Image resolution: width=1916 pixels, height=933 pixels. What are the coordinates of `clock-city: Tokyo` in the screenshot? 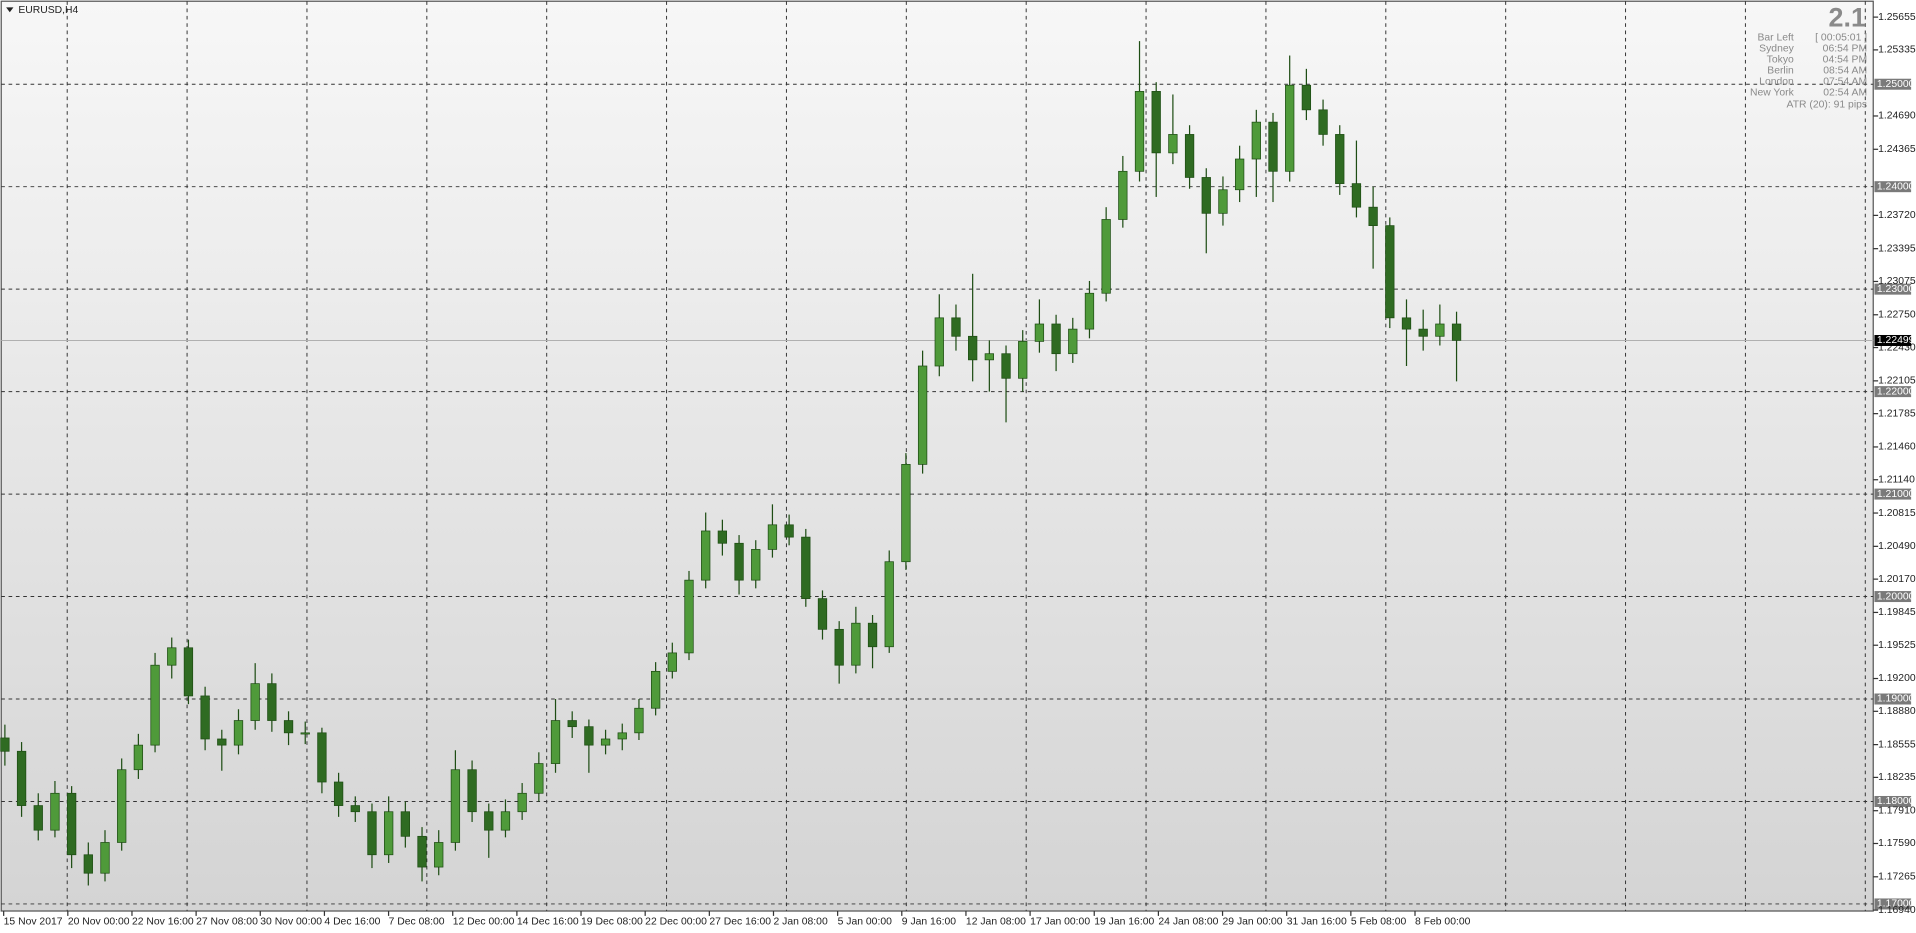 It's located at (1780, 60).